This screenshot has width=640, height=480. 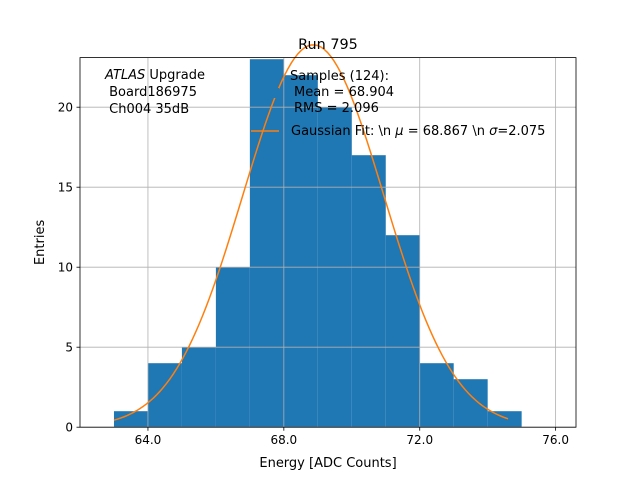 What do you see at coordinates (328, 45) in the screenshot?
I see `chart-title: Run 795` at bounding box center [328, 45].